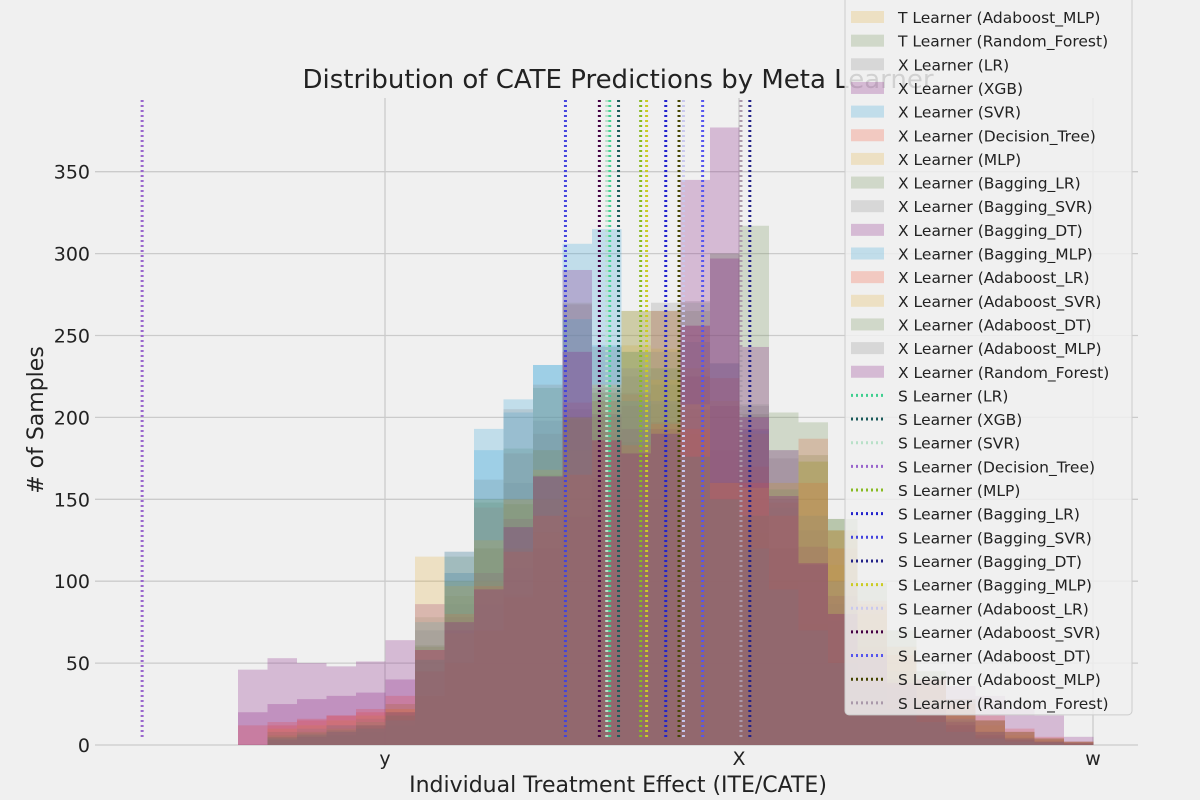  What do you see at coordinates (72, 459) in the screenshot?
I see `y-axis-ticks: 0 50 100 150 200 250 300 350` at bounding box center [72, 459].